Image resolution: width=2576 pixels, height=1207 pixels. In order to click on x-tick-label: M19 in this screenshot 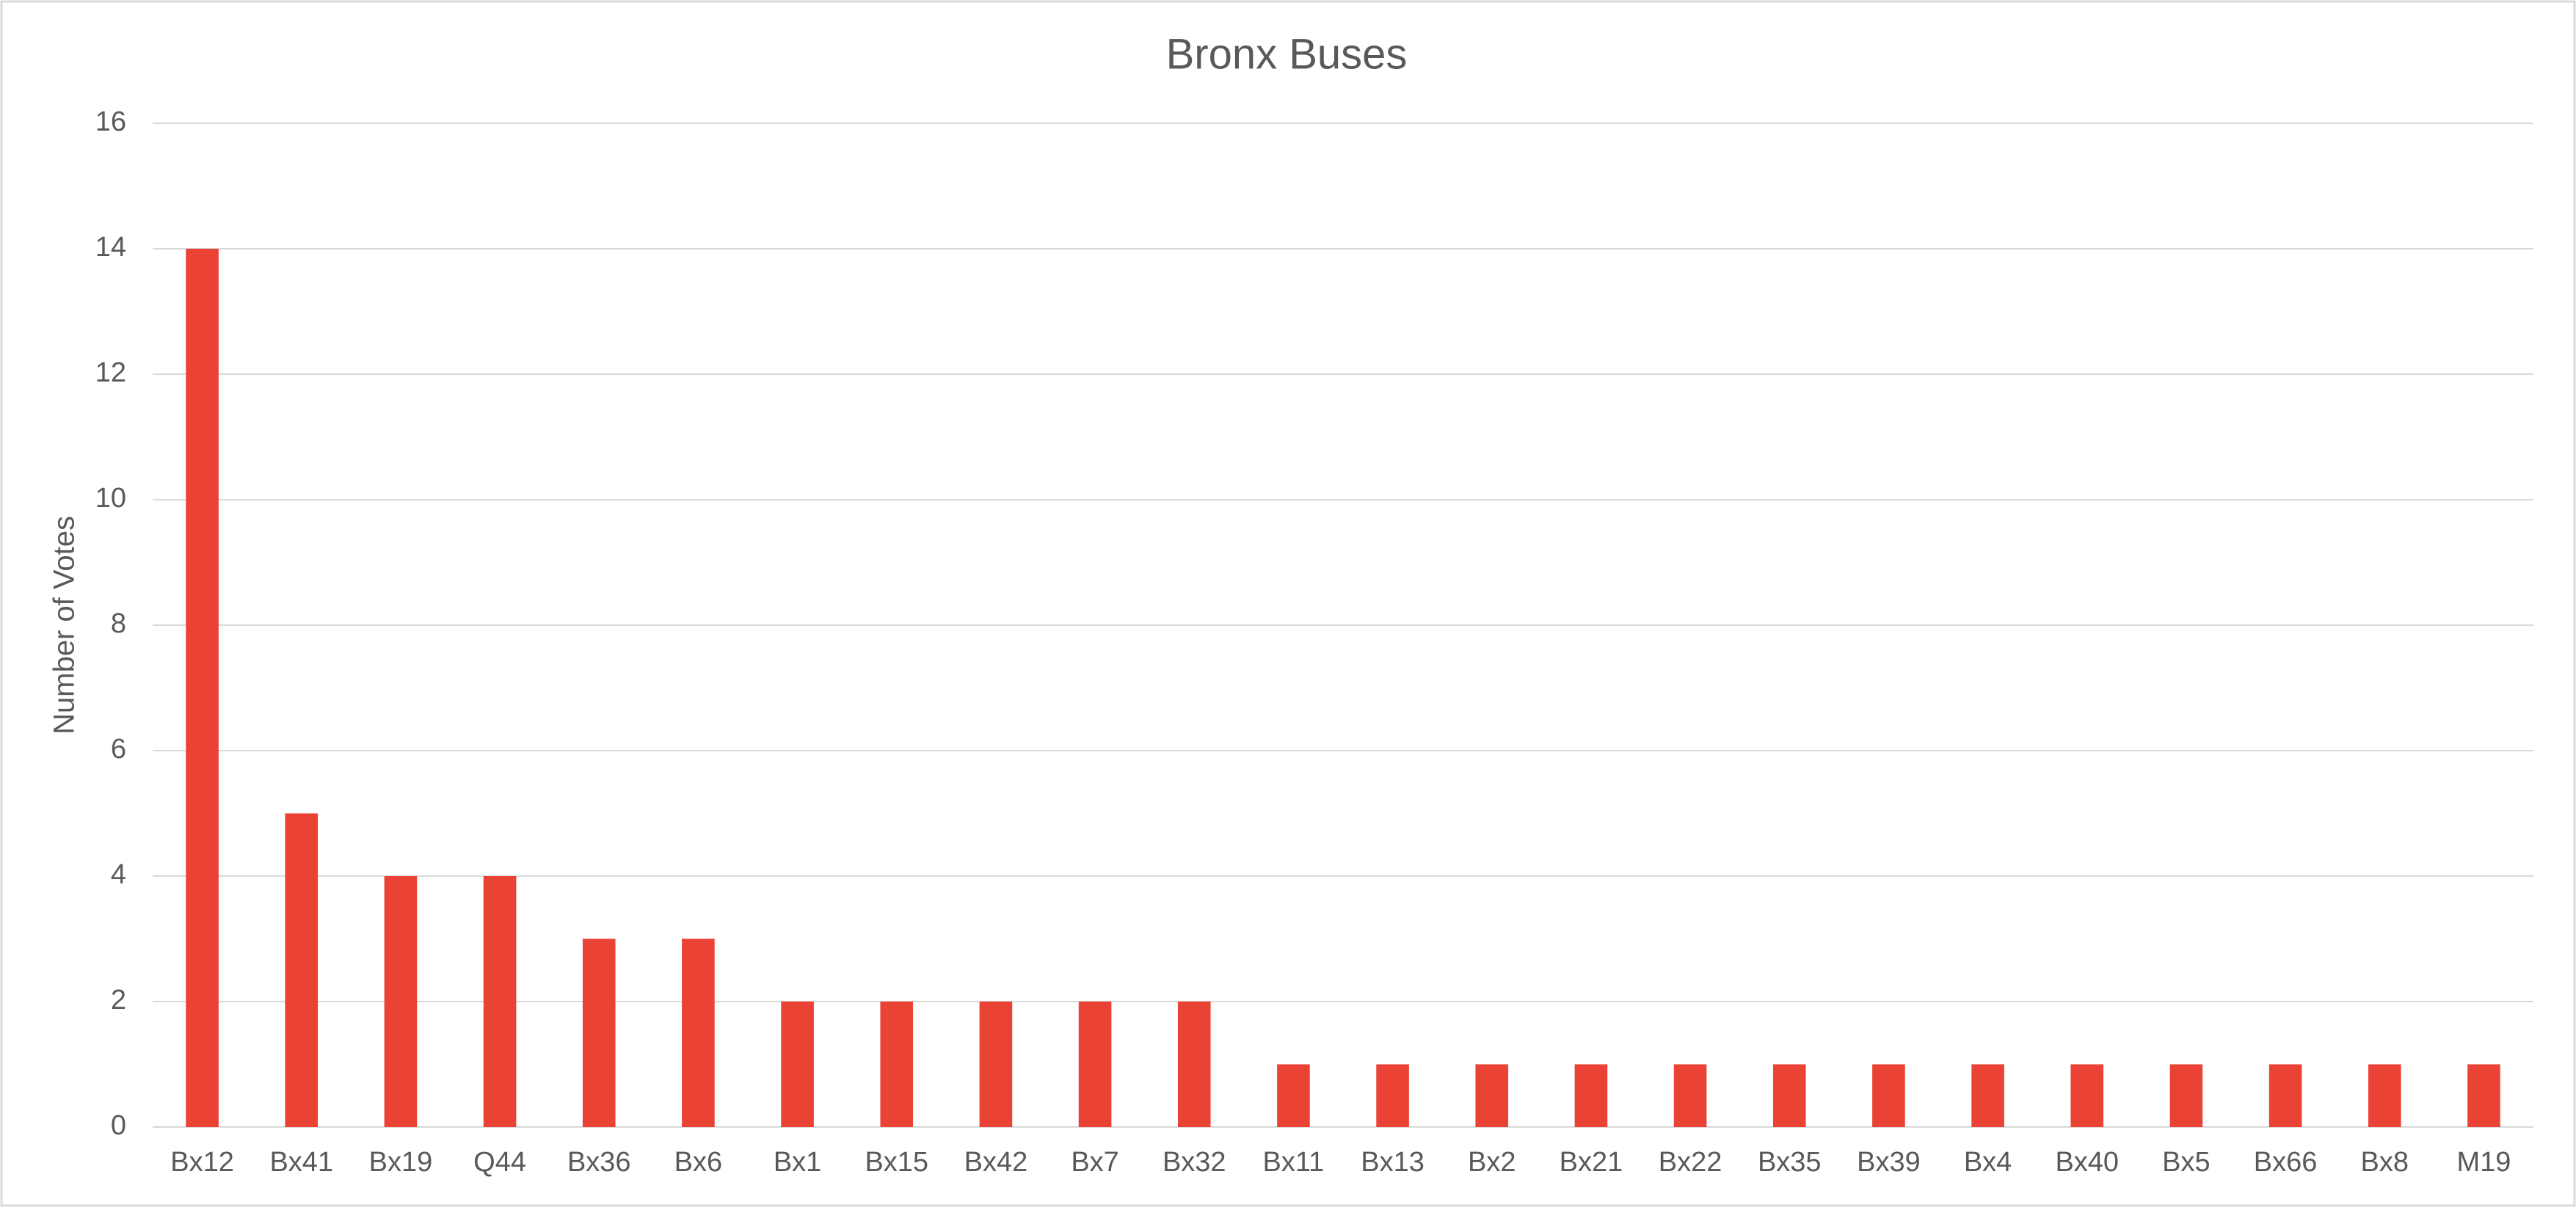, I will do `click(2483, 1162)`.